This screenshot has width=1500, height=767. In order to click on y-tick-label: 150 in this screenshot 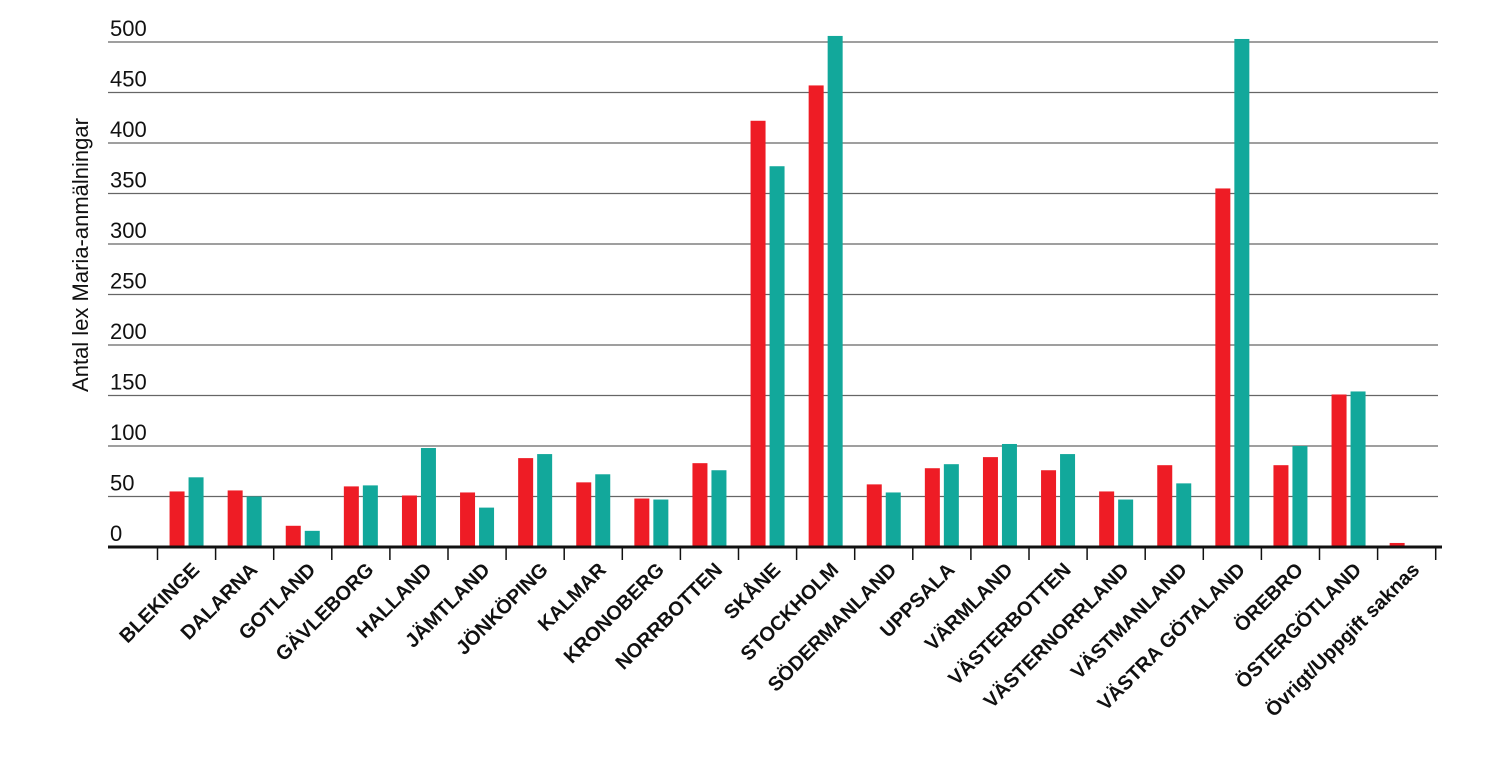, I will do `click(128, 382)`.